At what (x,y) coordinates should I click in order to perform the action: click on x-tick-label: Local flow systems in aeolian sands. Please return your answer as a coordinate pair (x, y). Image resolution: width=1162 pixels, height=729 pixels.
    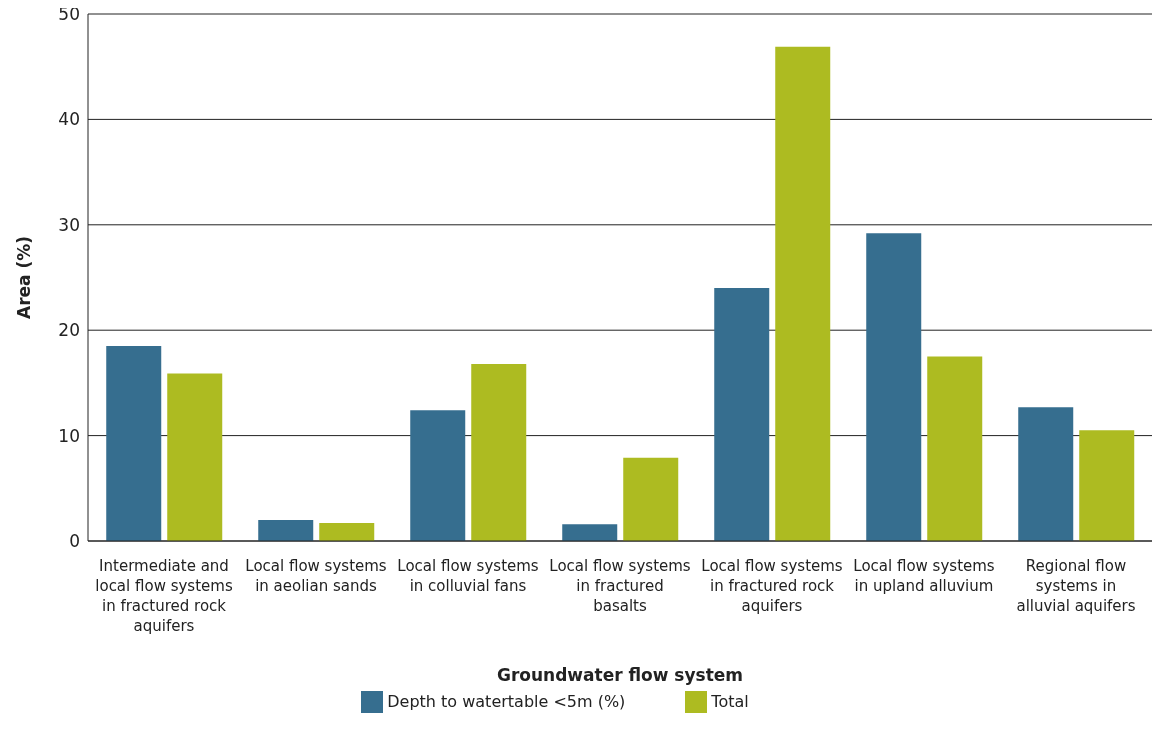
    Looking at the image, I should click on (316, 576).